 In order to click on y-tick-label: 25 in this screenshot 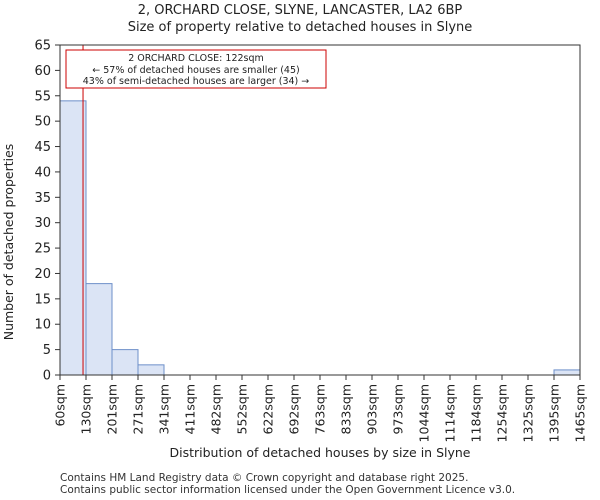, I will do `click(42, 249)`.